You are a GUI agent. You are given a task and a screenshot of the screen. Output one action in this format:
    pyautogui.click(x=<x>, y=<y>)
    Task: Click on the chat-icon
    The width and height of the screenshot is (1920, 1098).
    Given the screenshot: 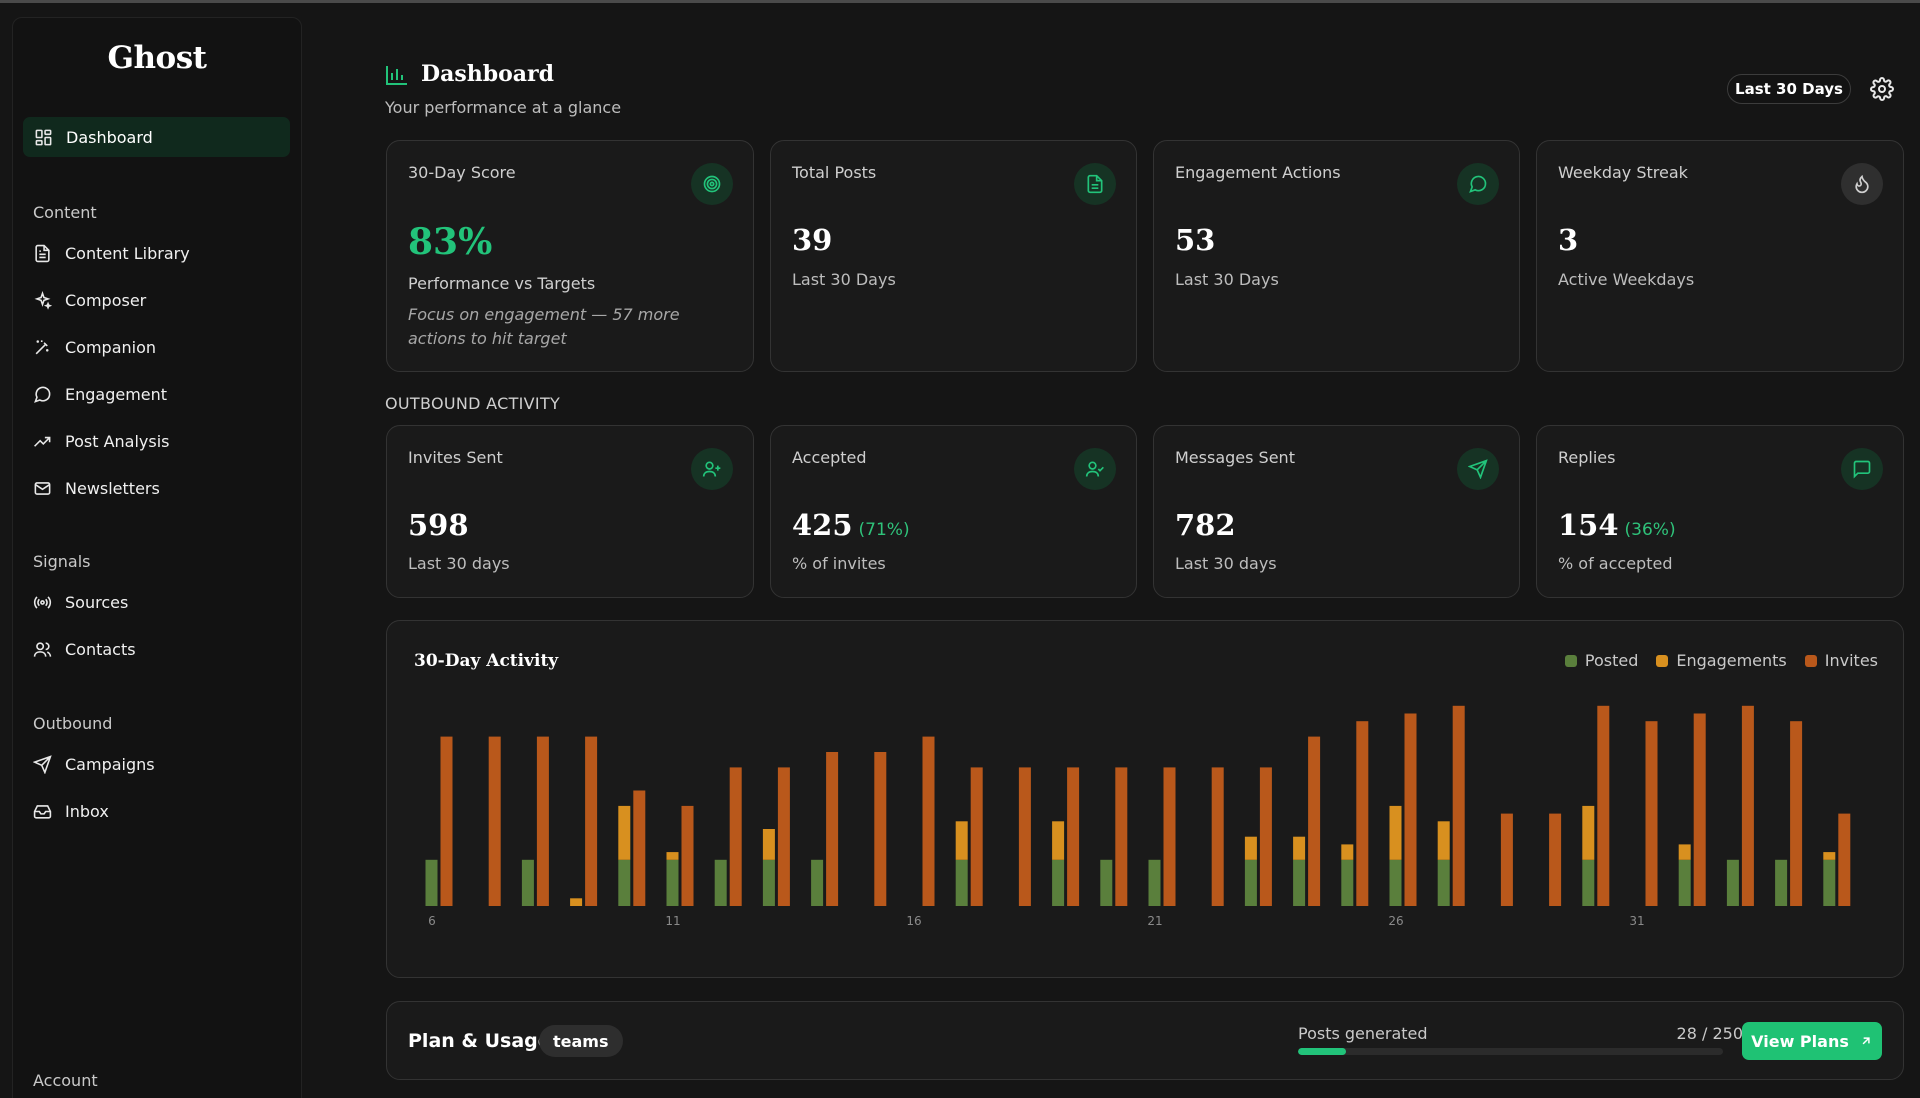 What is the action you would take?
    pyautogui.click(x=1478, y=184)
    